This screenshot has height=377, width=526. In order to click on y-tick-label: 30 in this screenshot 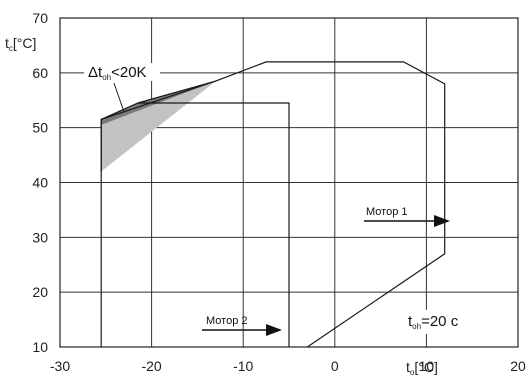, I will do `click(40, 237)`.